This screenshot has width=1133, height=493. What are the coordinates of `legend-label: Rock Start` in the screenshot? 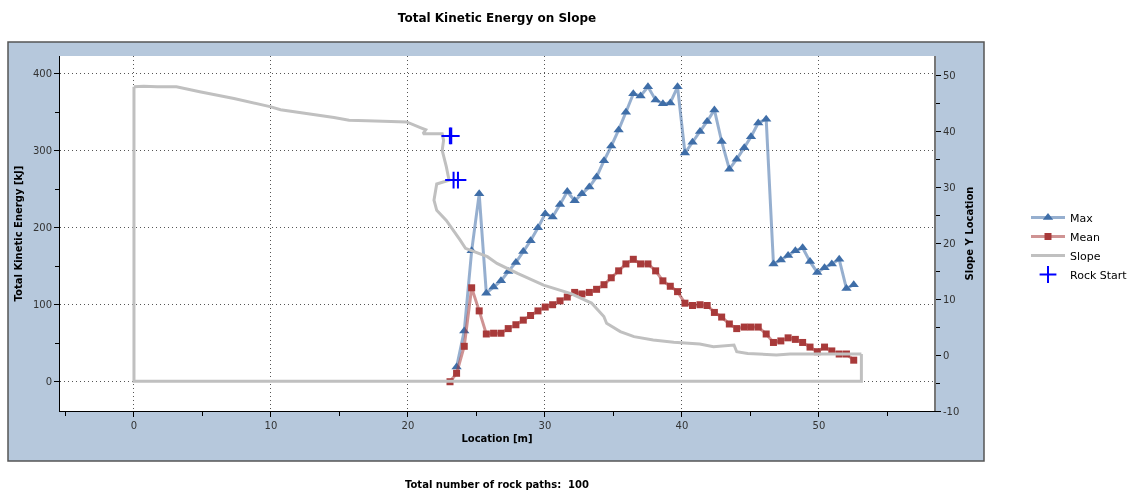 It's located at (1099, 275).